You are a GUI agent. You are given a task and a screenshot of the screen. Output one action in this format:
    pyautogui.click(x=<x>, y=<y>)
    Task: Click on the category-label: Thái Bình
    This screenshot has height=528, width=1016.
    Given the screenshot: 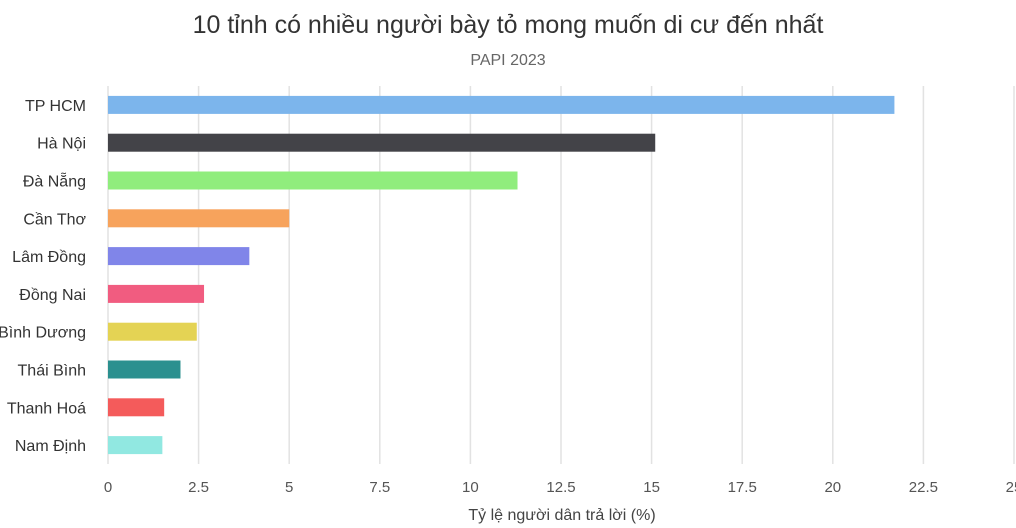 What is the action you would take?
    pyautogui.click(x=52, y=371)
    